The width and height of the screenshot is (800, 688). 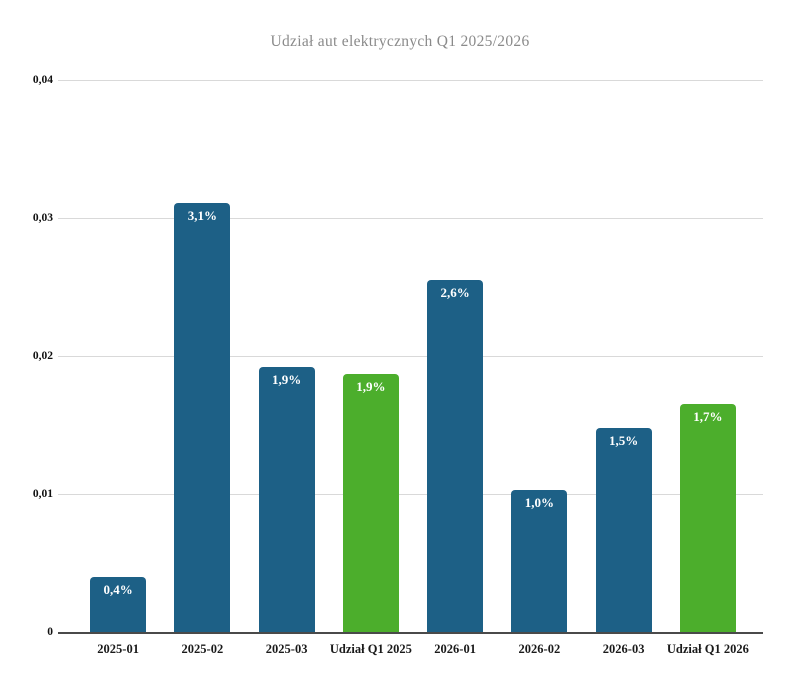 What do you see at coordinates (539, 502) in the screenshot?
I see `bar-value-label: 1,0%` at bounding box center [539, 502].